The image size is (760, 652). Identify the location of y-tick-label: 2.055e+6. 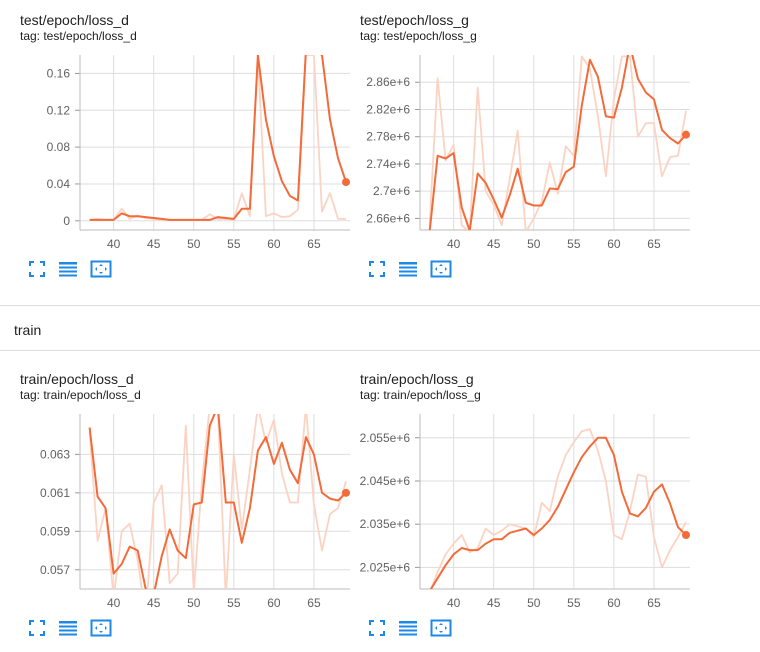
(385, 438).